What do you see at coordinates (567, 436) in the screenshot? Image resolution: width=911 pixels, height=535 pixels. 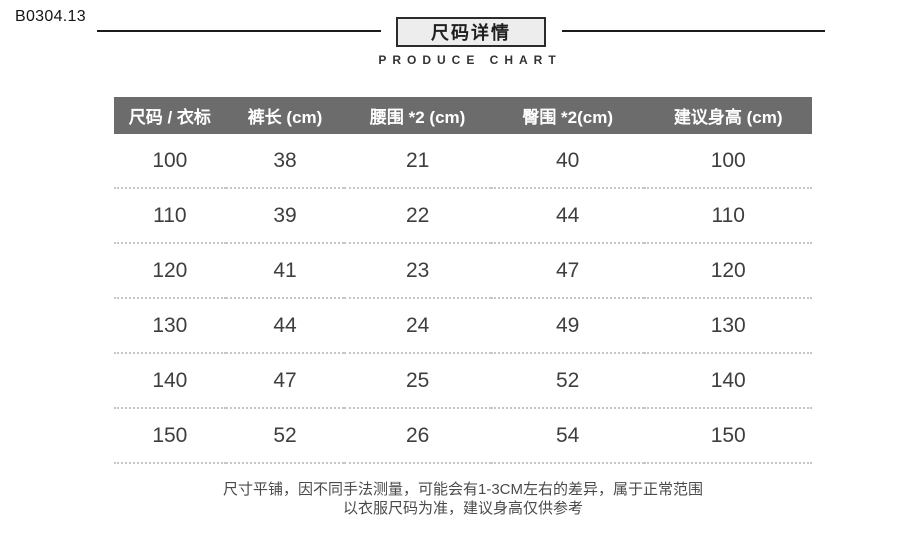 I see `table-cell: 54` at bounding box center [567, 436].